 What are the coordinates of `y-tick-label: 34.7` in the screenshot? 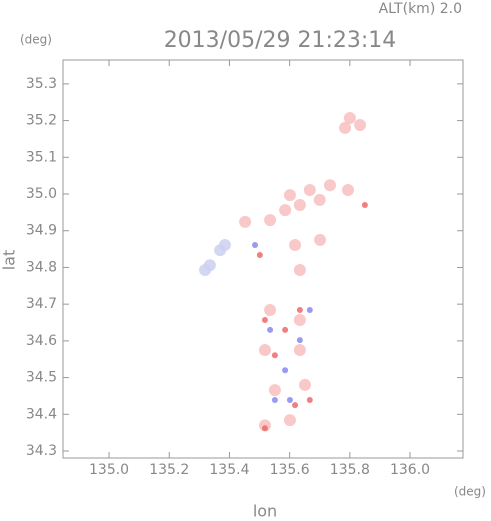 It's located at (41, 304).